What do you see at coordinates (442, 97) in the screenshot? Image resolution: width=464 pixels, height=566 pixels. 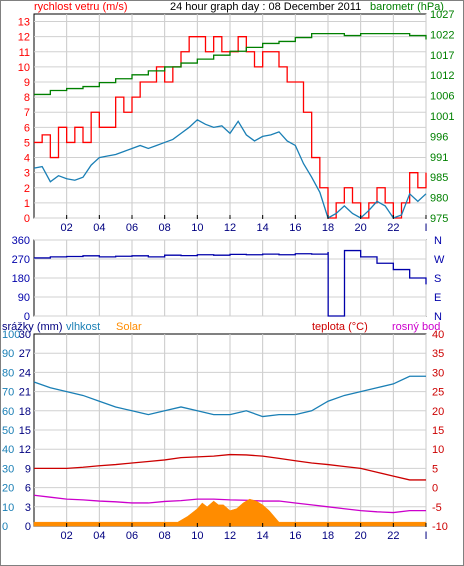 I see `chart1-right-tick-label: 1006` at bounding box center [442, 97].